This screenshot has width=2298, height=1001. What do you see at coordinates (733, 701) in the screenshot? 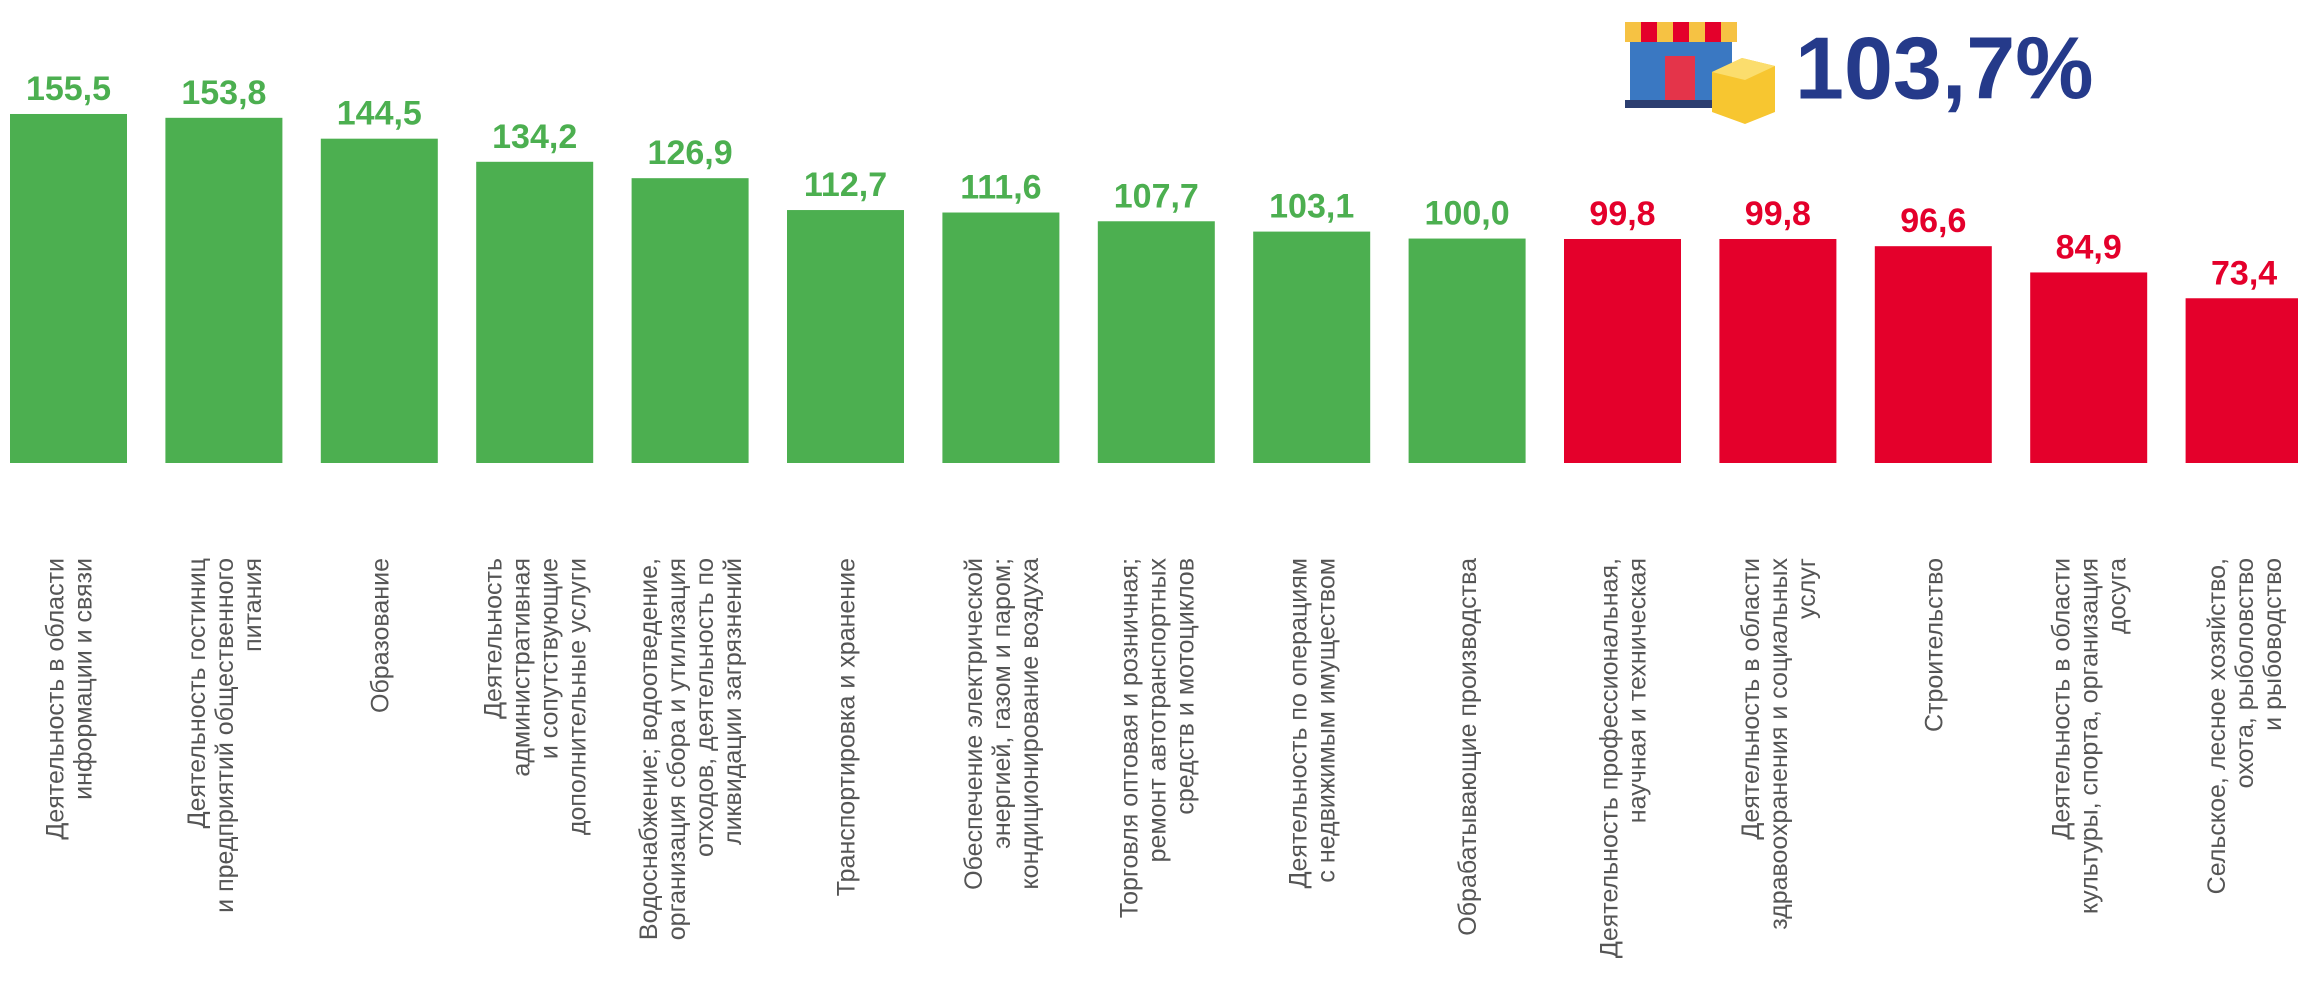
I see `category-label: ликвидации загрязнений` at bounding box center [733, 701].